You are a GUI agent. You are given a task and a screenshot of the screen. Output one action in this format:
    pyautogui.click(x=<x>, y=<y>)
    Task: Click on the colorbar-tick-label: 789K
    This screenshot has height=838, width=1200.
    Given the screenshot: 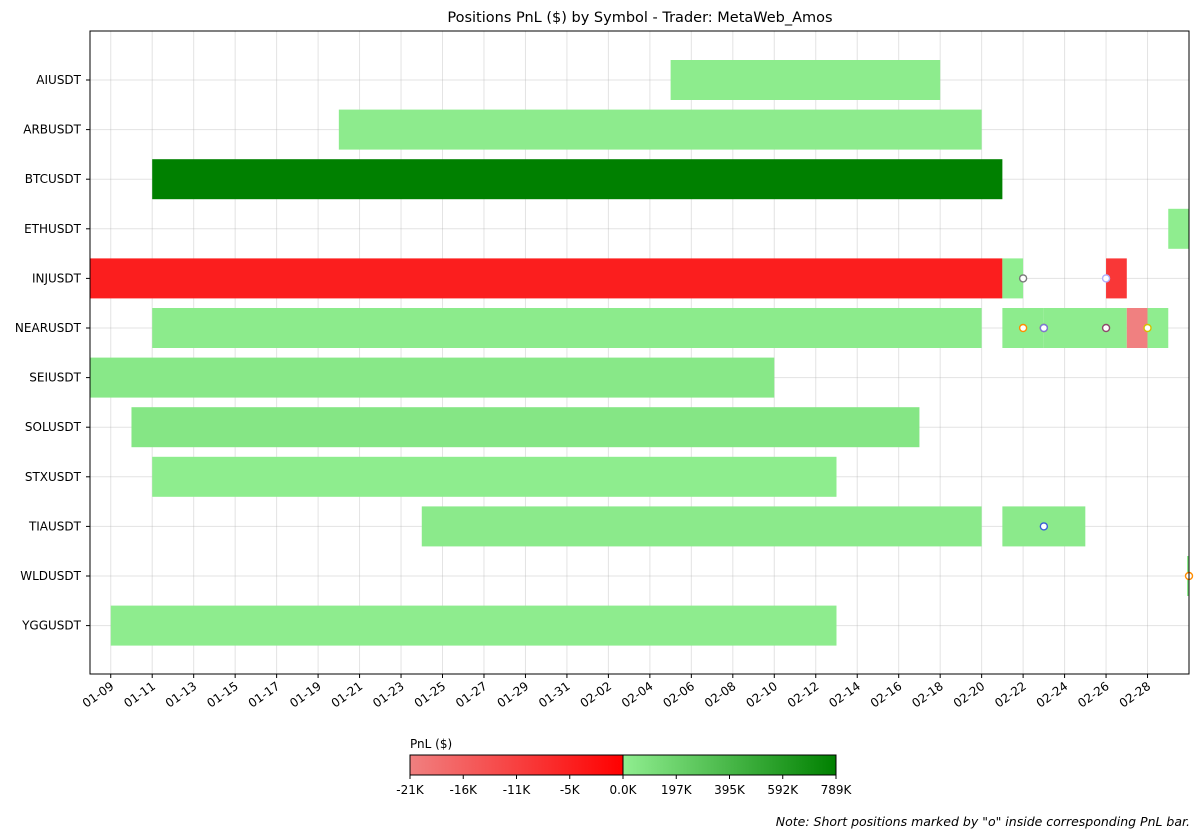 What is the action you would take?
    pyautogui.click(x=837, y=790)
    